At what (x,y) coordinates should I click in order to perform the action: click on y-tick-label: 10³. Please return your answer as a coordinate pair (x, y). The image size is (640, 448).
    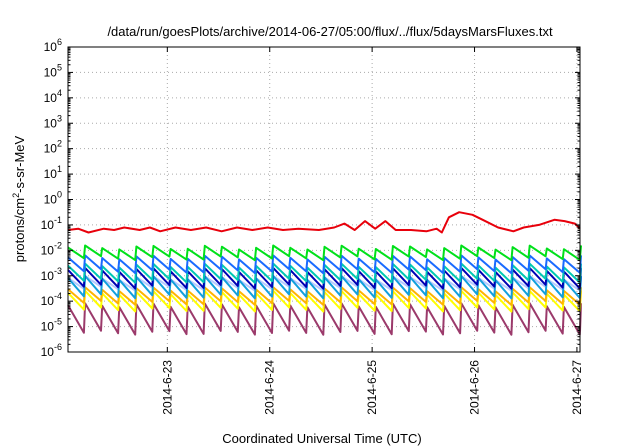
    Looking at the image, I should click on (53, 121).